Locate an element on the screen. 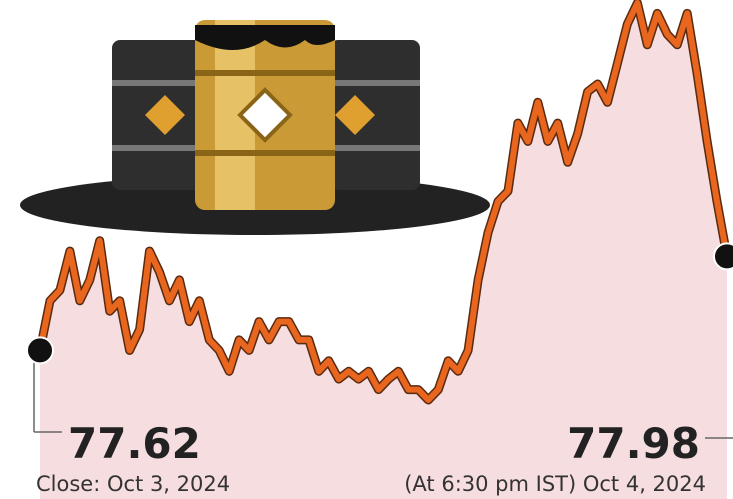  end-date-label: (At 6:30 pm IST) Oct 4, 2024 is located at coordinates (555, 484).